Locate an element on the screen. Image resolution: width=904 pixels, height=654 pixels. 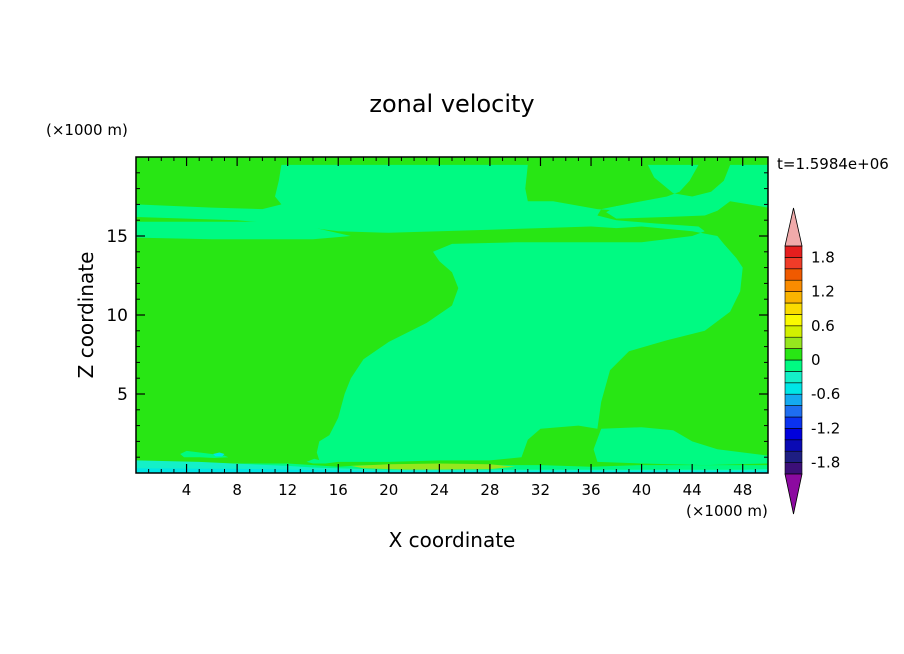
x-unit-label: (×1000 m) is located at coordinates (727, 511).